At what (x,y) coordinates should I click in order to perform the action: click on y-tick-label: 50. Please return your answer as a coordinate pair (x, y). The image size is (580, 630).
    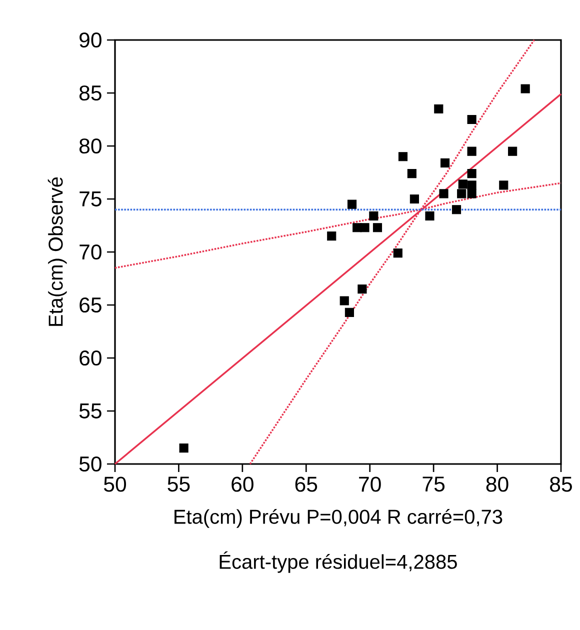
    Looking at the image, I should click on (90, 464).